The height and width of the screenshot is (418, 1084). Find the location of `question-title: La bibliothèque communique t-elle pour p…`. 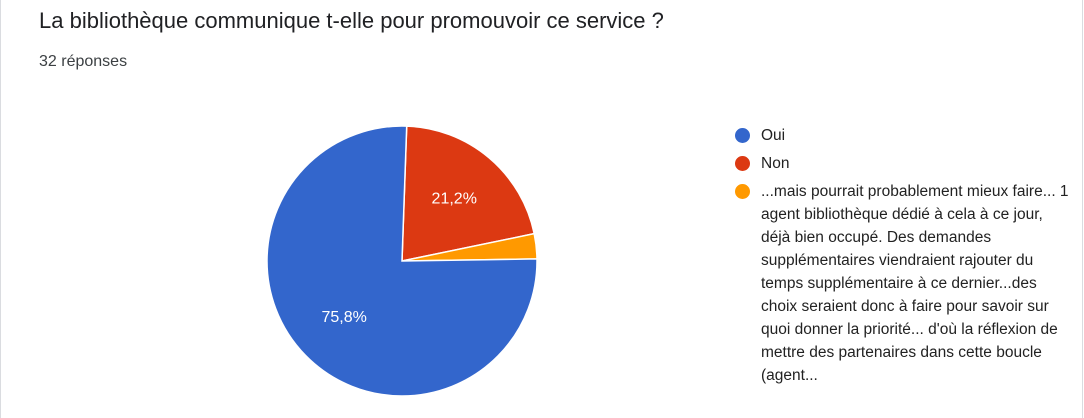

question-title: La bibliothèque communique t-elle pour p… is located at coordinates (351, 20).